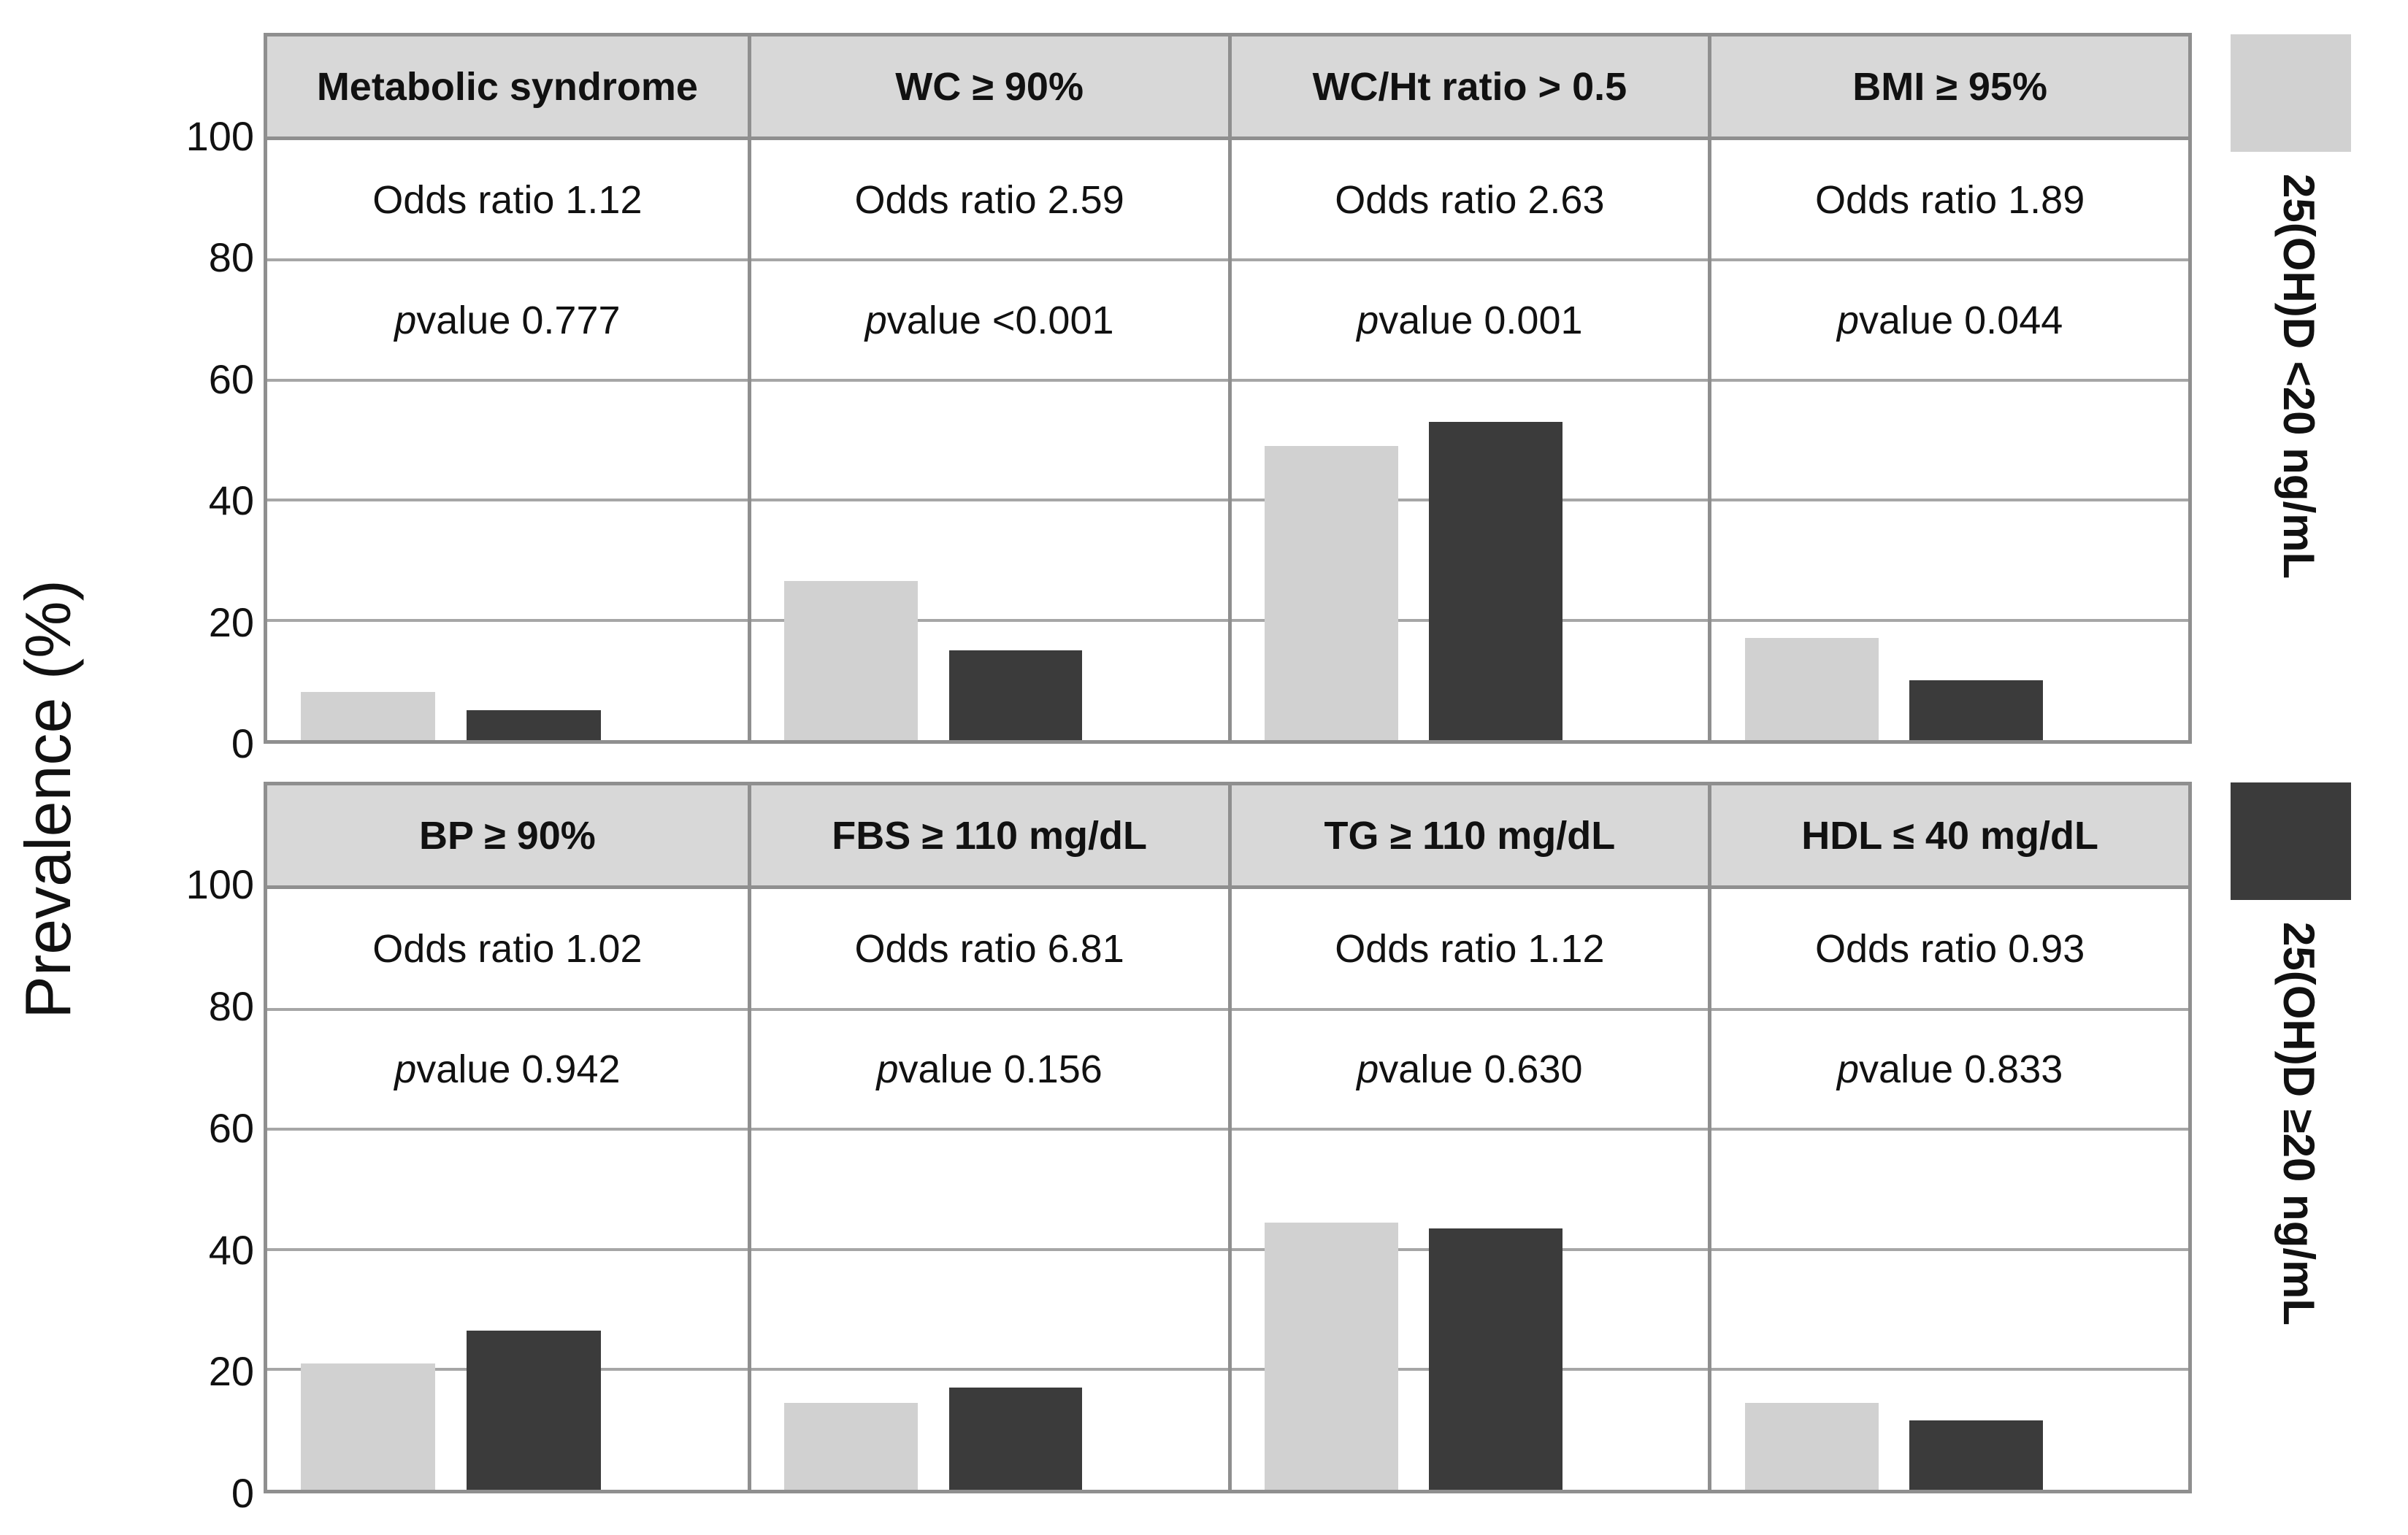 The height and width of the screenshot is (1535, 2408). What do you see at coordinates (989, 1189) in the screenshot?
I see `panel-plot: Odds ratio 6.81 p value 0.156` at bounding box center [989, 1189].